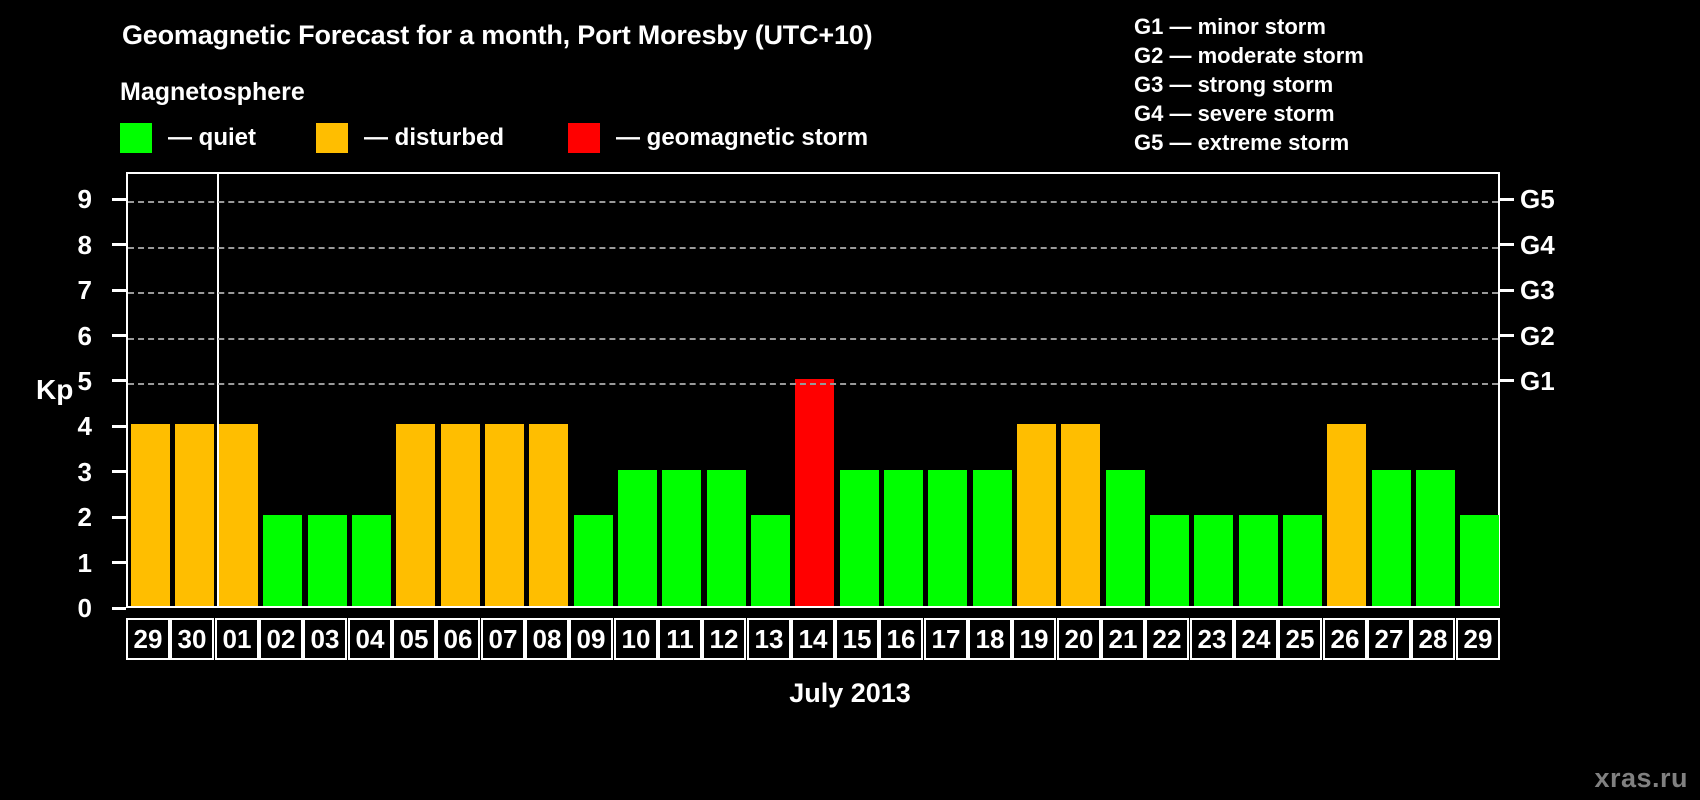 The width and height of the screenshot is (1700, 800). I want to click on legend-label-quiet: — quiet, so click(212, 137).